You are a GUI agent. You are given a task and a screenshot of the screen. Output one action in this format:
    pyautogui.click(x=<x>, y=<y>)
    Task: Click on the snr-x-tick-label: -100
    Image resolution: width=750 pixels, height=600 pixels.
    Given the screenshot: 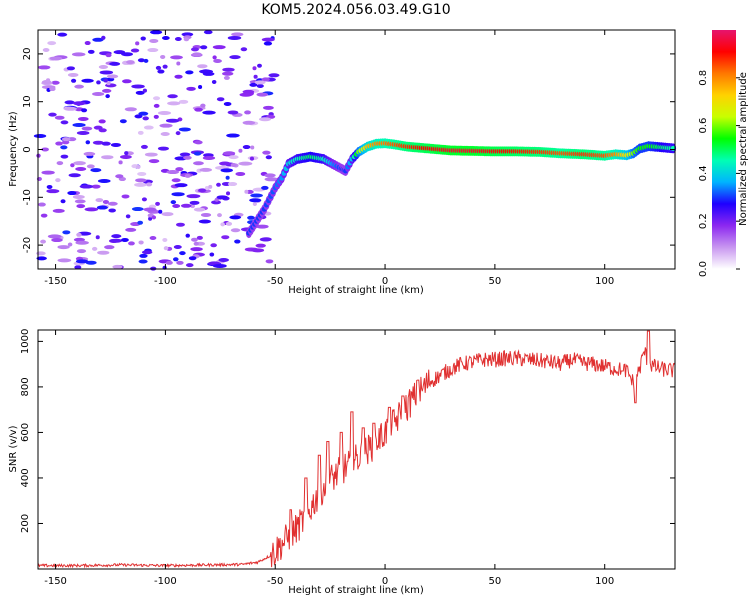 What is the action you would take?
    pyautogui.click(x=165, y=581)
    